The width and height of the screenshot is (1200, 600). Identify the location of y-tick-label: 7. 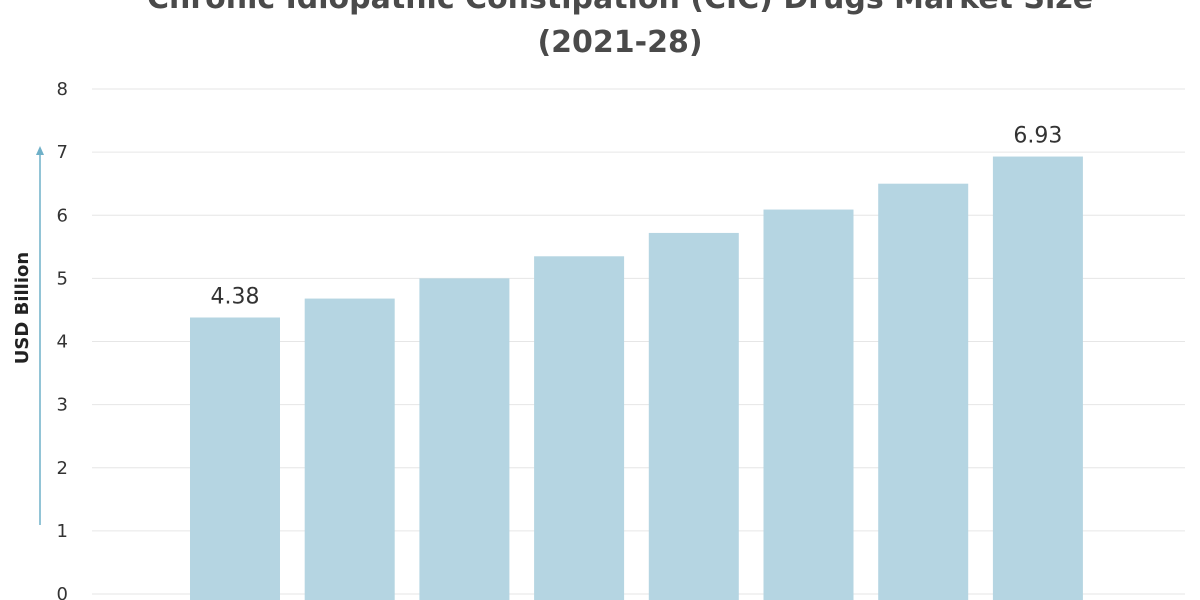
(62, 152).